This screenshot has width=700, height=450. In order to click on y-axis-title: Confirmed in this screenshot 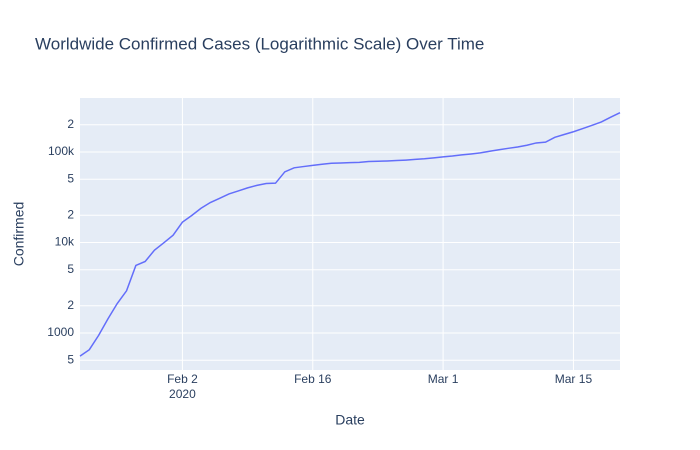, I will do `click(19, 234)`.